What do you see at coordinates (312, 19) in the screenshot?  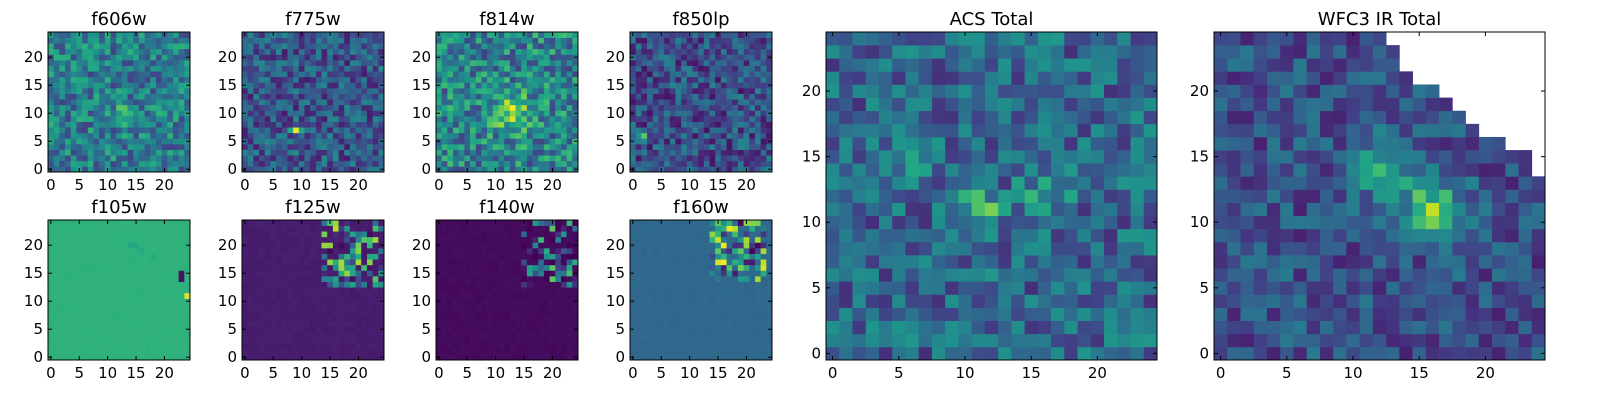 I see `panel-title: f775w` at bounding box center [312, 19].